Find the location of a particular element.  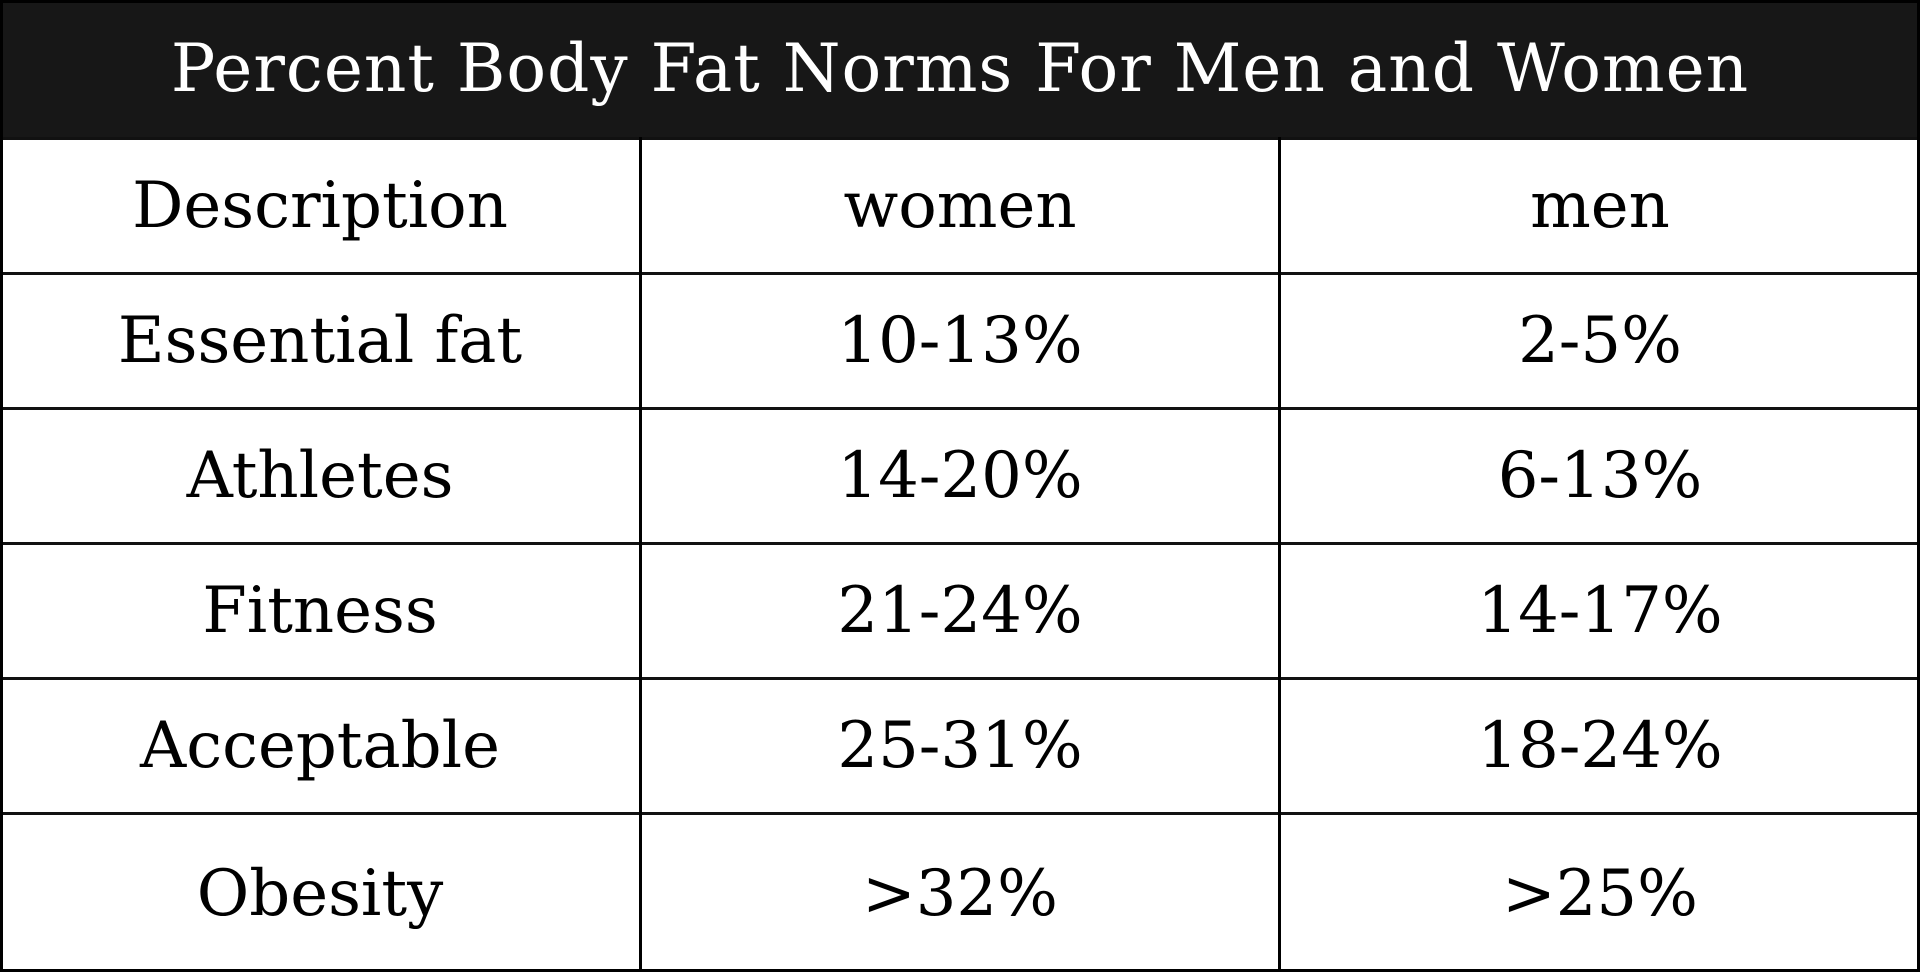

row-women-value: 10-13% is located at coordinates (960, 341).